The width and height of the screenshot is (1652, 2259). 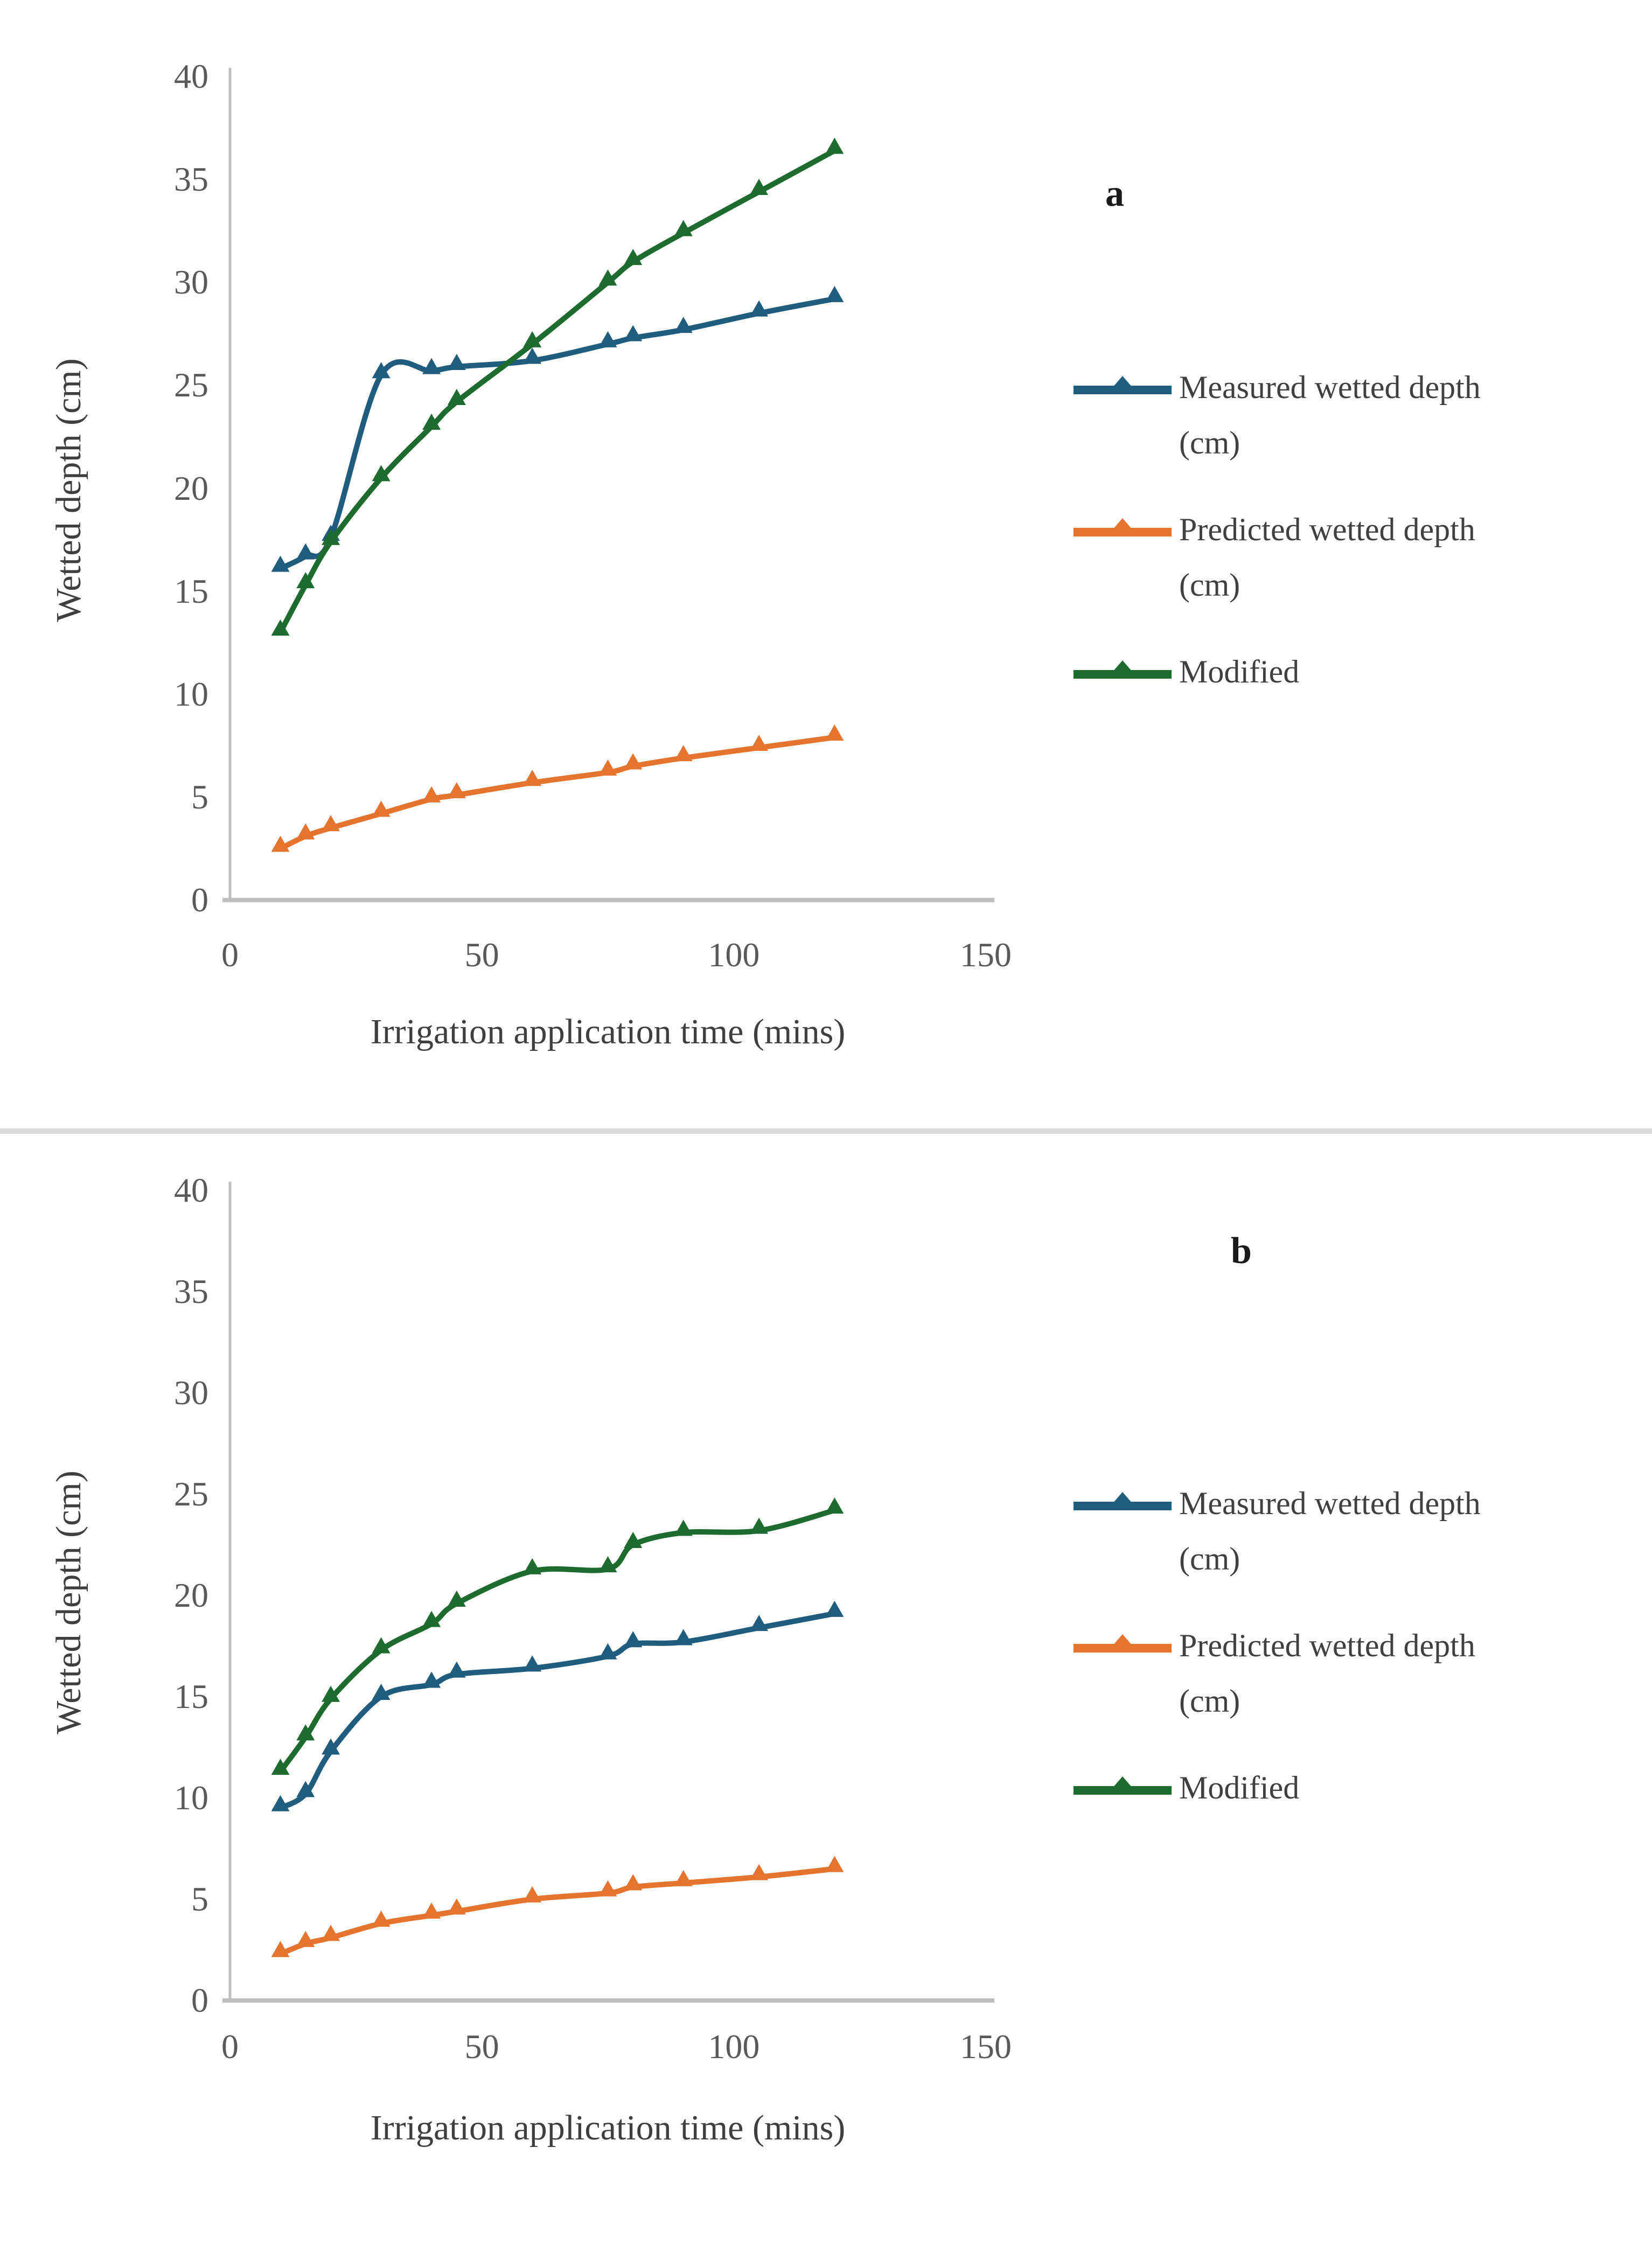 What do you see at coordinates (191, 488) in the screenshot?
I see `y-tick-label: 20` at bounding box center [191, 488].